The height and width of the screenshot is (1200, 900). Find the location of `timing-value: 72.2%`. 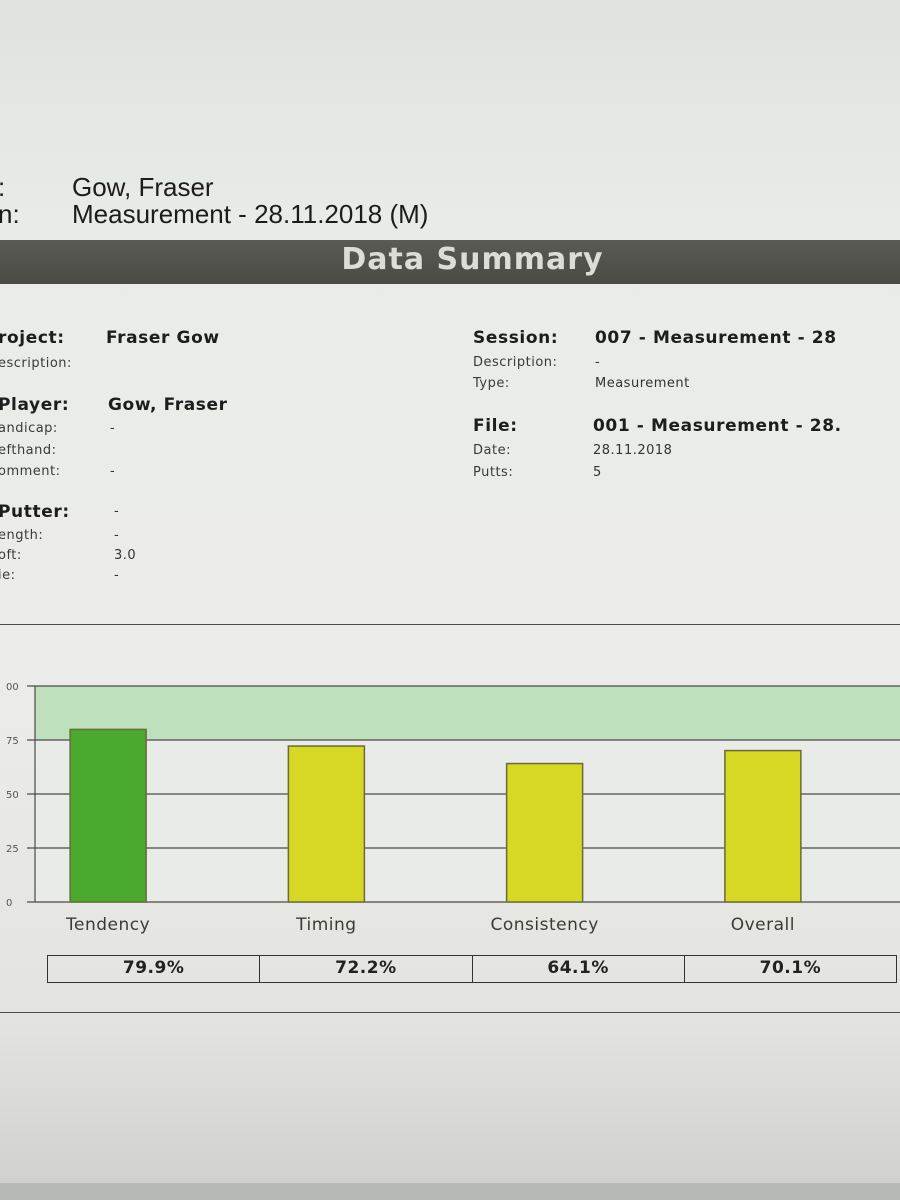

timing-value: 72.2% is located at coordinates (366, 969).